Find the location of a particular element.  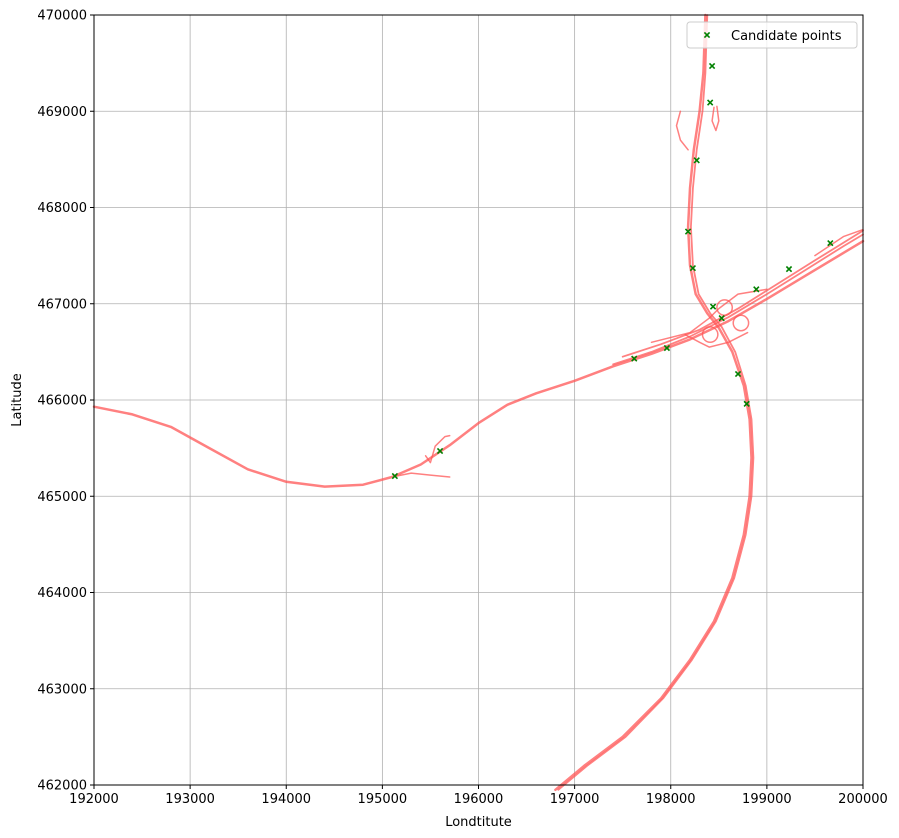

y-tick-label: 470000 is located at coordinates (62, 16).